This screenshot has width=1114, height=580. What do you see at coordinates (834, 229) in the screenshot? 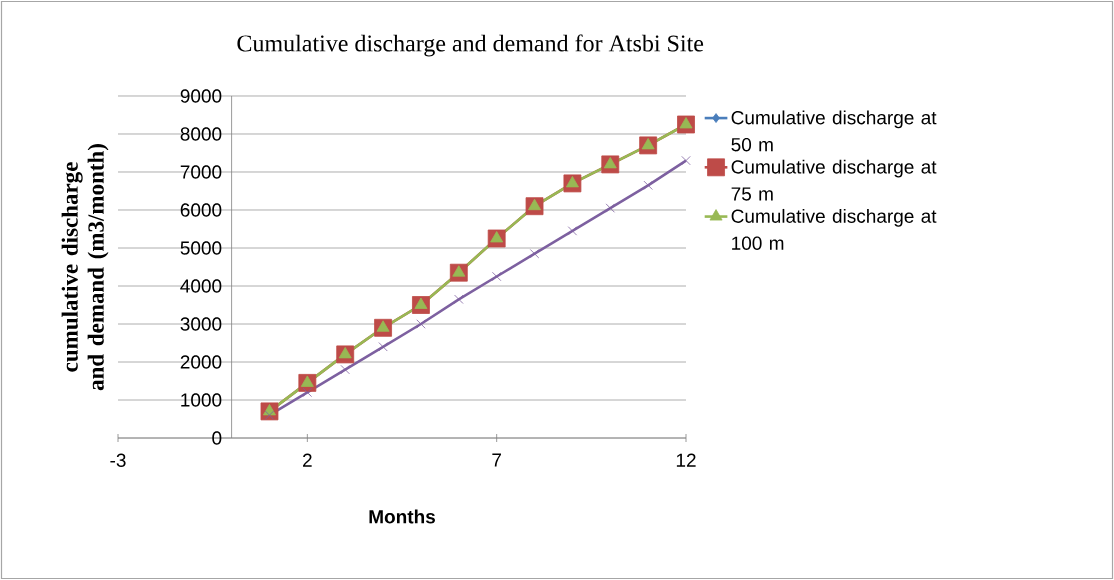
I see `legend-label: Cumulative discharge at 100 m` at bounding box center [834, 229].